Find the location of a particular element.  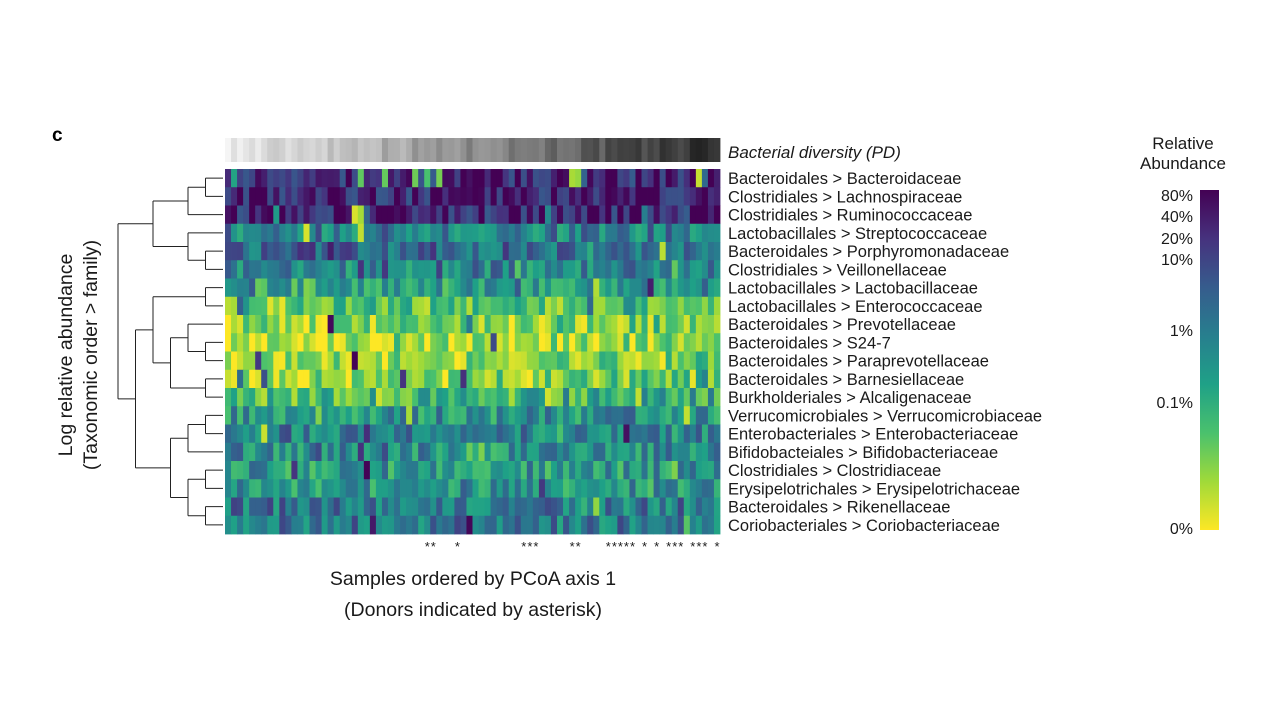

row-label: Clostridiales > Veillonellaceae is located at coordinates (837, 270).